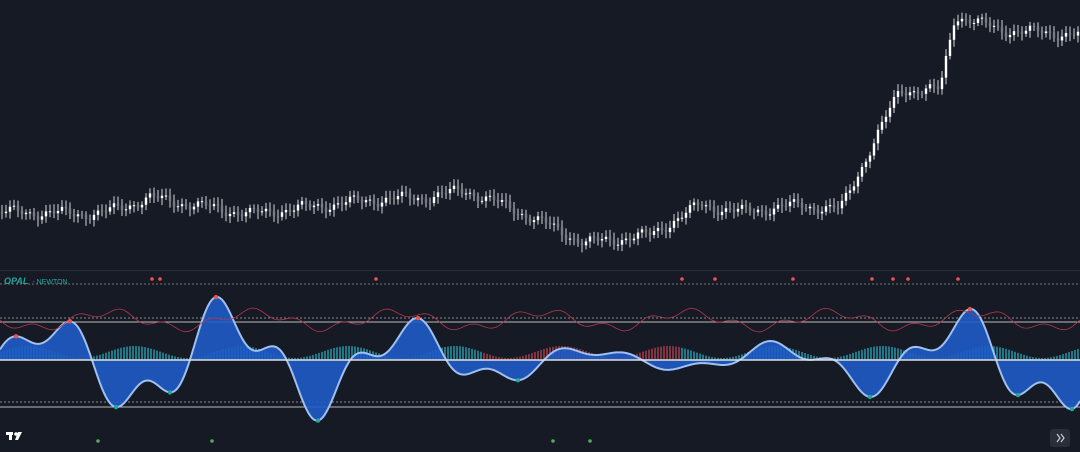  Describe the element at coordinates (970, 309) in the screenshot. I see `peak-dot` at that location.